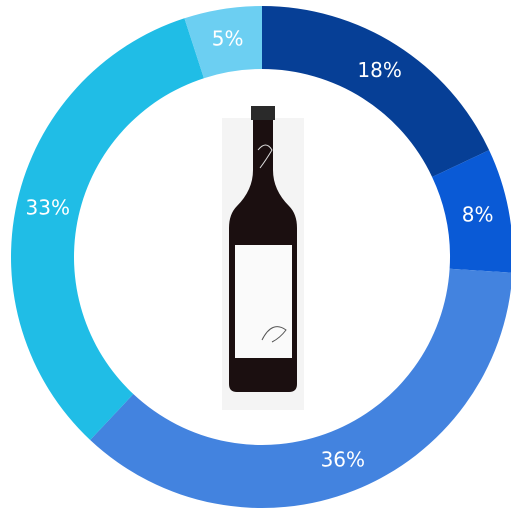 The image size is (511, 511). What do you see at coordinates (343, 460) in the screenshot?
I see `value-label: 36%` at bounding box center [343, 460].